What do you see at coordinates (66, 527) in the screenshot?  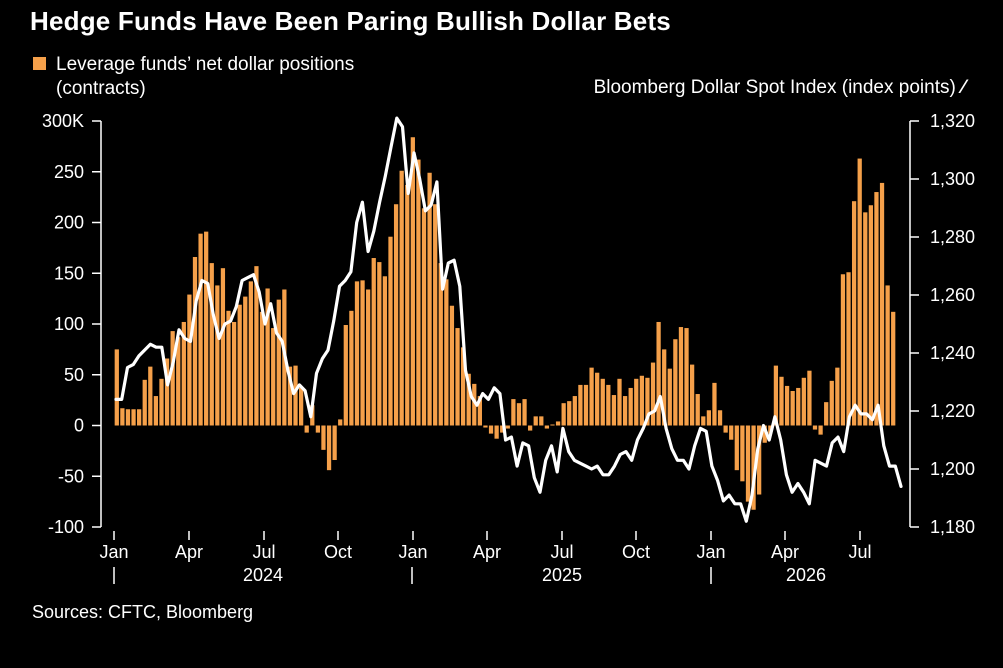 I see `left-tick-label: -100` at bounding box center [66, 527].